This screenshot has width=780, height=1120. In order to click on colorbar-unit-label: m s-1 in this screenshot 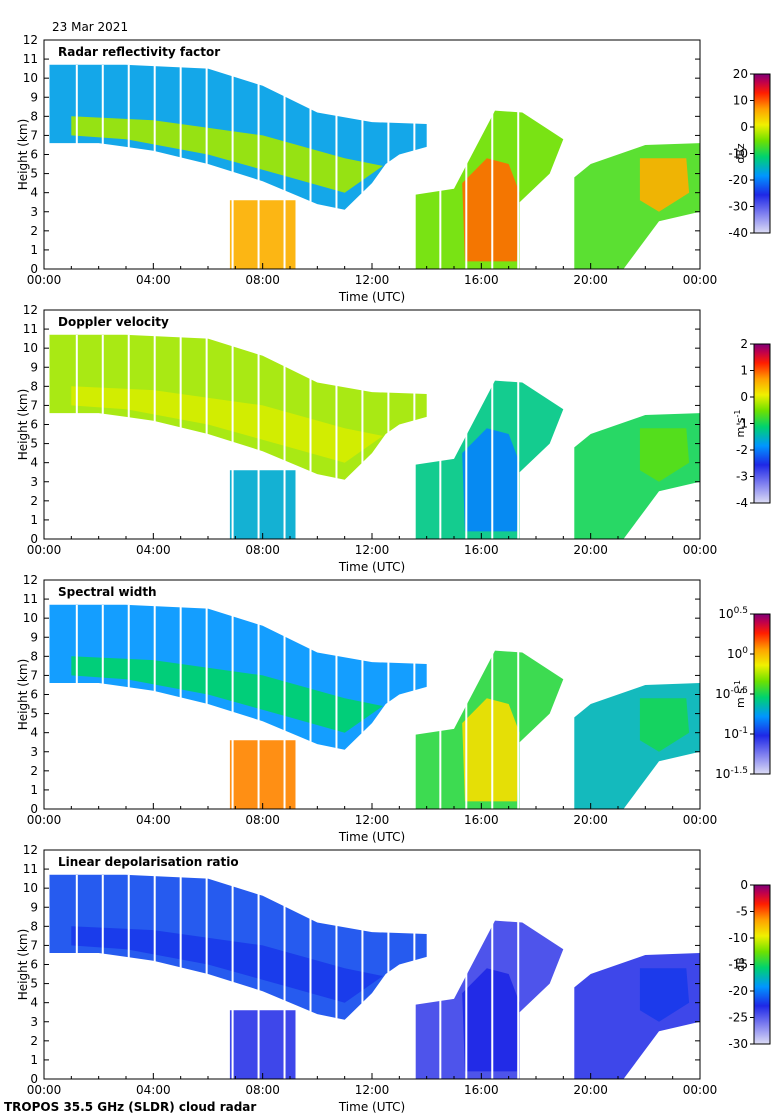, I will do `click(740, 694)`.